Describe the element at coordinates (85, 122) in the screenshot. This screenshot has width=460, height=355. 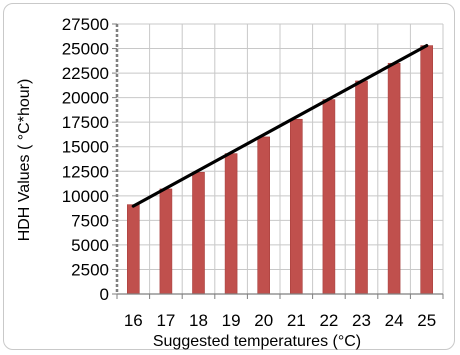
I see `y-tick-label: 17500` at that location.